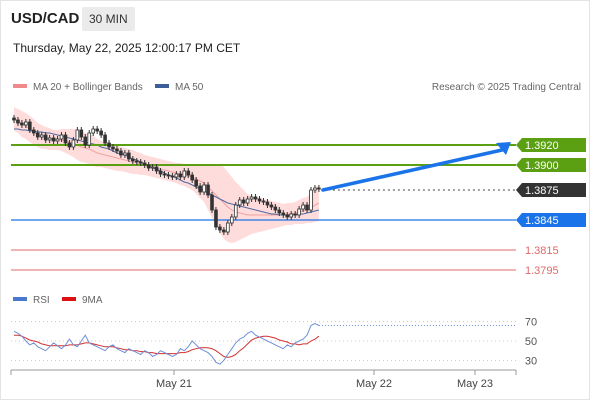  What do you see at coordinates (542, 221) in the screenshot?
I see `level-label-1.3845: 1.3845` at bounding box center [542, 221].